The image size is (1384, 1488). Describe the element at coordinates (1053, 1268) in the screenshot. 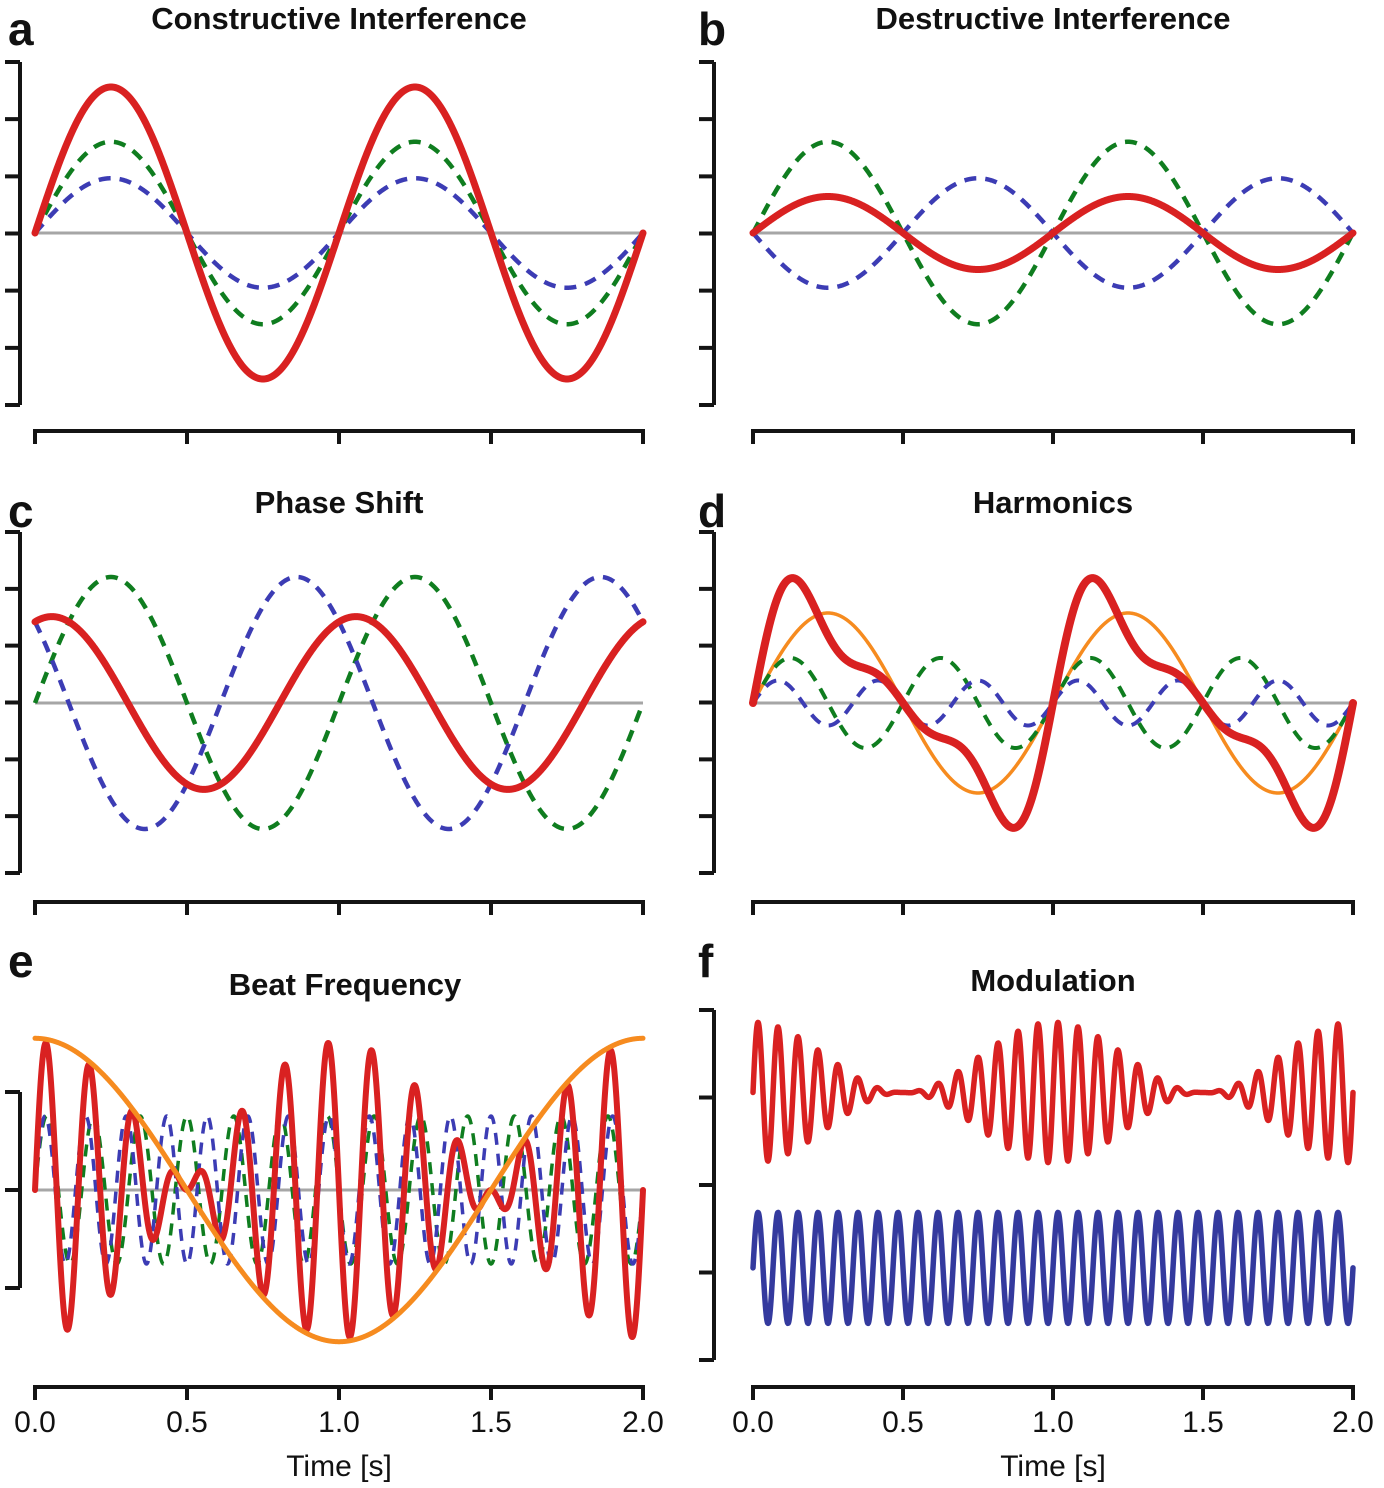

I see `panel-f-series-carrier-signal` at that location.